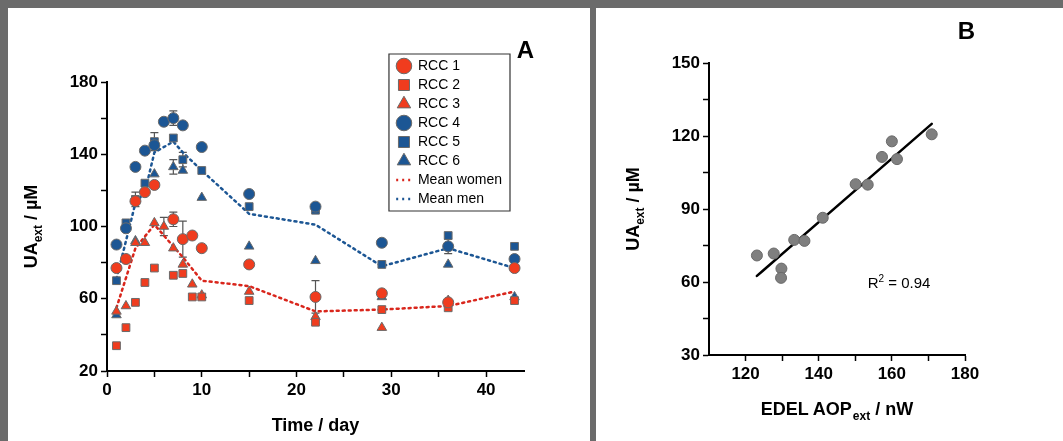  What do you see at coordinates (439, 102) in the screenshot?
I see `legend-label: RCC 3` at bounding box center [439, 102].